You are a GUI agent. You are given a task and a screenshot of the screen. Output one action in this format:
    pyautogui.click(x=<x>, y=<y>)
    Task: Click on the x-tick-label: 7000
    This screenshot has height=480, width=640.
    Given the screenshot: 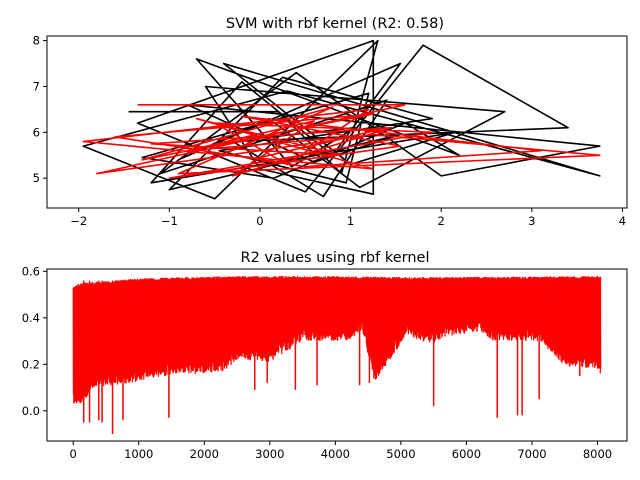 What is the action you would take?
    pyautogui.click(x=531, y=454)
    